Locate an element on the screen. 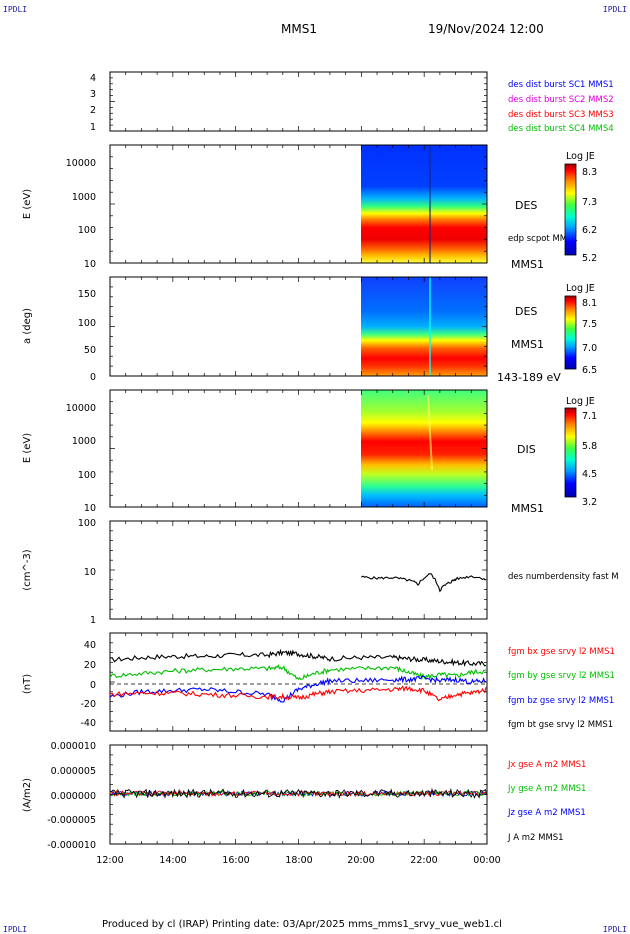 The height and width of the screenshot is (934, 630). ytick: 20 is located at coordinates (90, 665).